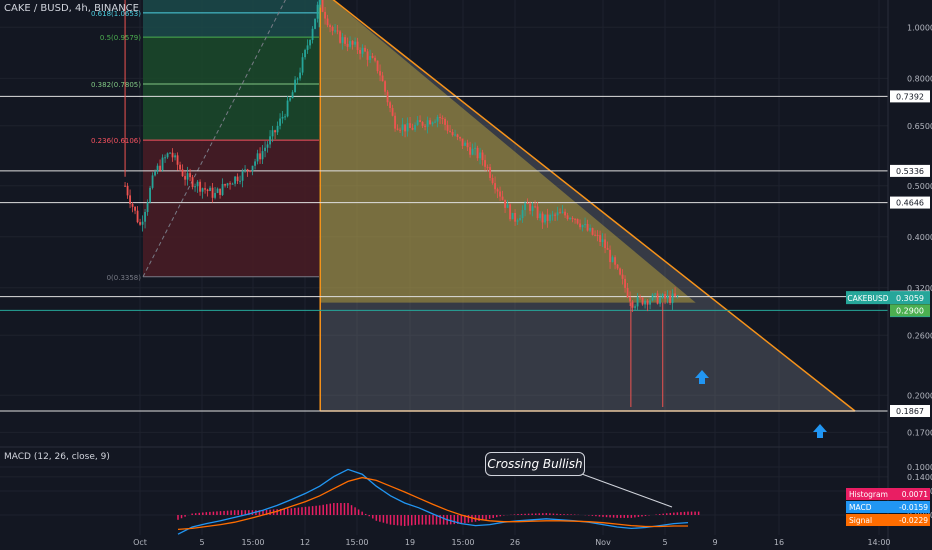  Describe the element at coordinates (860, 507) in the screenshot. I see `macd-readout-name: MACD` at that location.